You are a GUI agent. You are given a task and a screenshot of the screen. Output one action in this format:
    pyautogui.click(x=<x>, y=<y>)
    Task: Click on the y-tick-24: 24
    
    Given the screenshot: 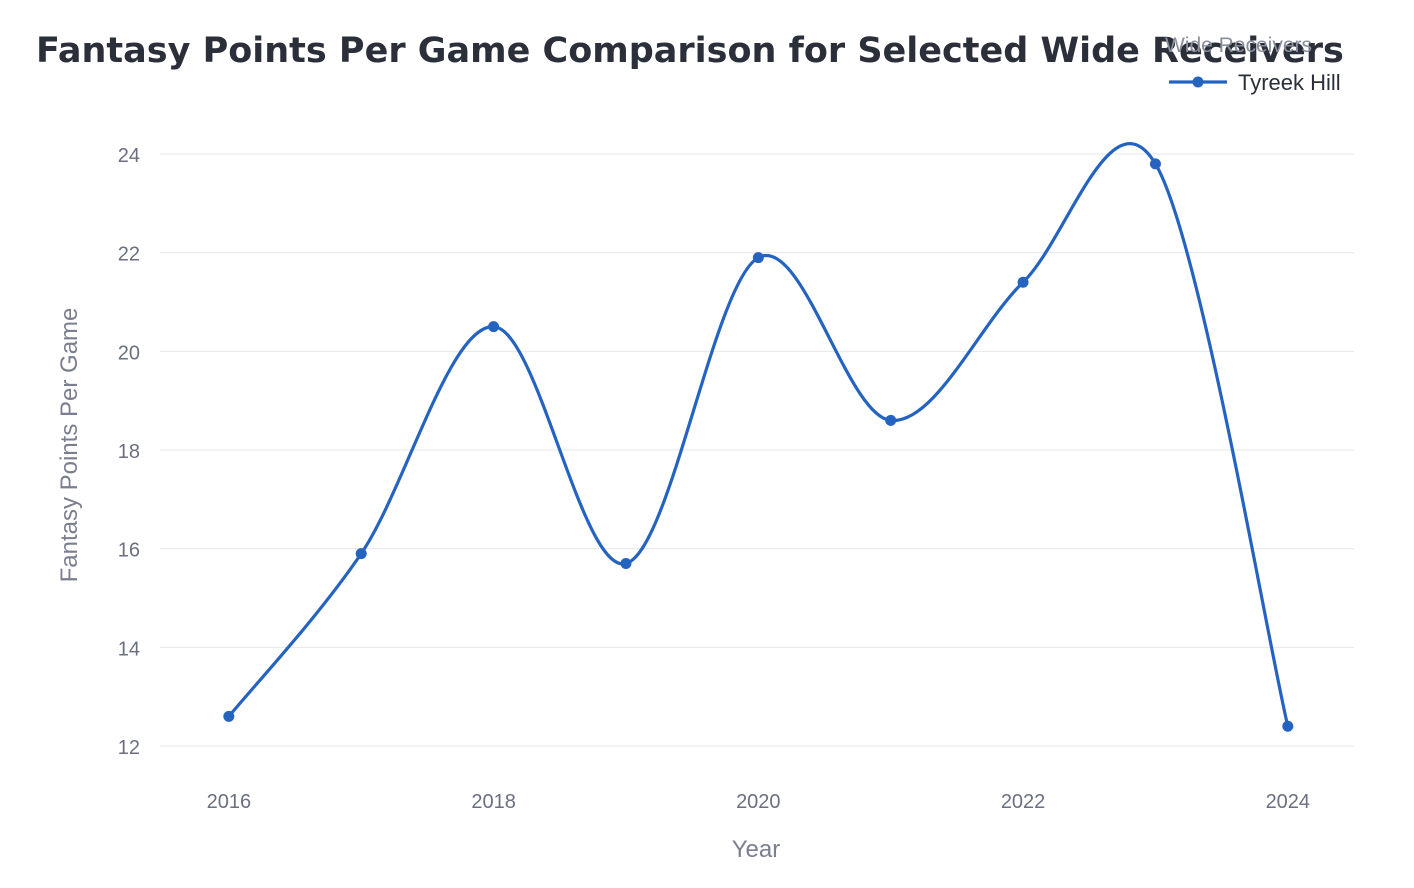 What is the action you would take?
    pyautogui.click(x=129, y=156)
    